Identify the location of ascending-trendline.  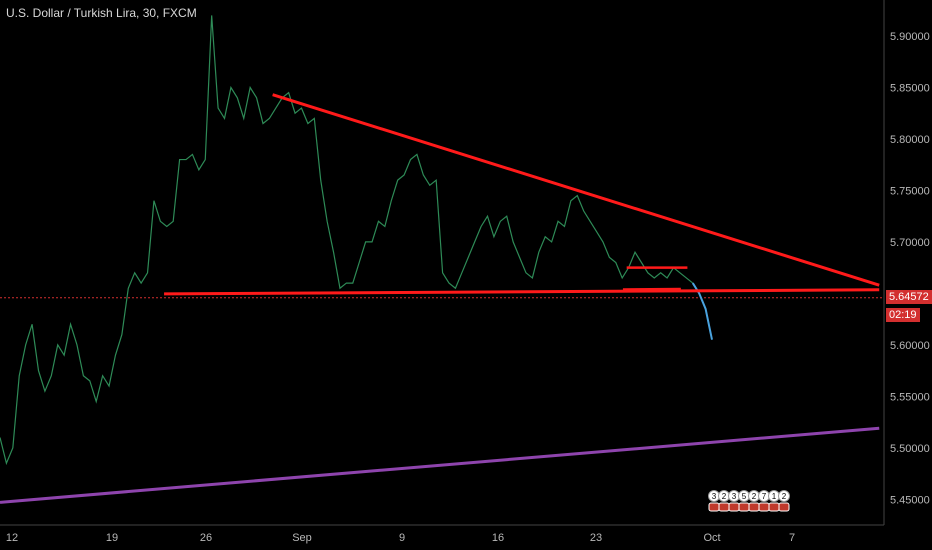
(440, 465).